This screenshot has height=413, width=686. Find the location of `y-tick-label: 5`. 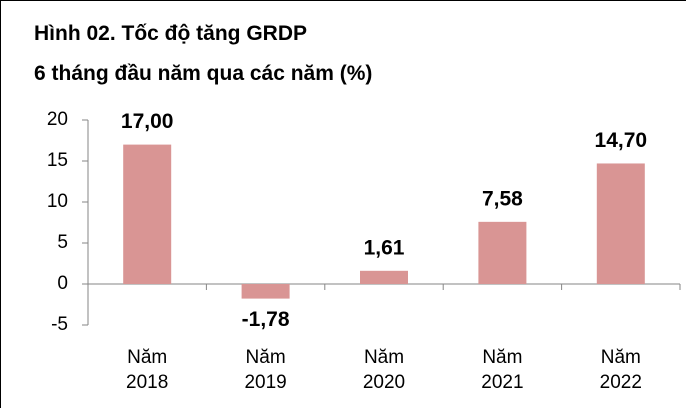

y-tick-label: 5 is located at coordinates (62, 242).